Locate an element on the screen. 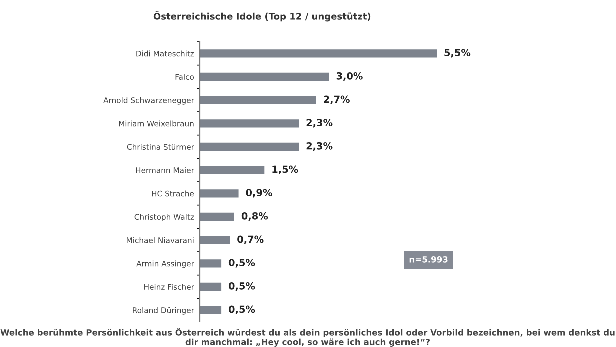  data-label: 2,7% is located at coordinates (337, 100).